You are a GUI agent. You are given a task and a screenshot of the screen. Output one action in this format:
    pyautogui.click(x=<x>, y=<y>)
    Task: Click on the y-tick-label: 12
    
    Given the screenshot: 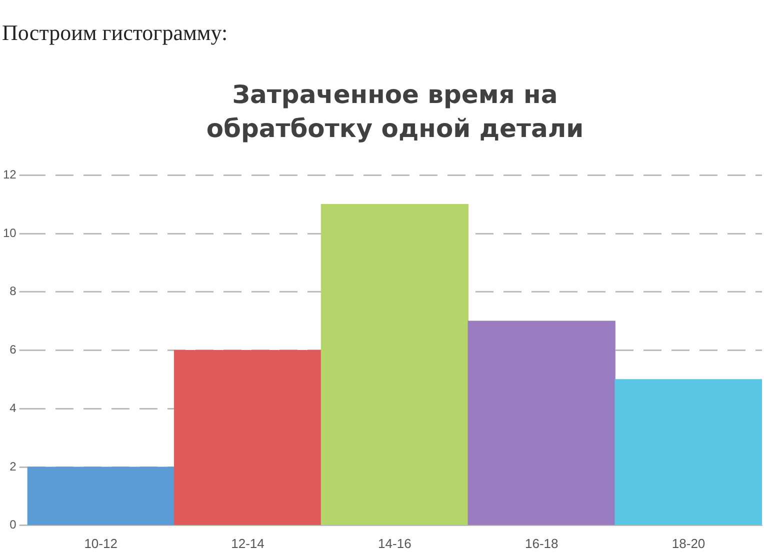 What is the action you would take?
    pyautogui.click(x=9, y=175)
    